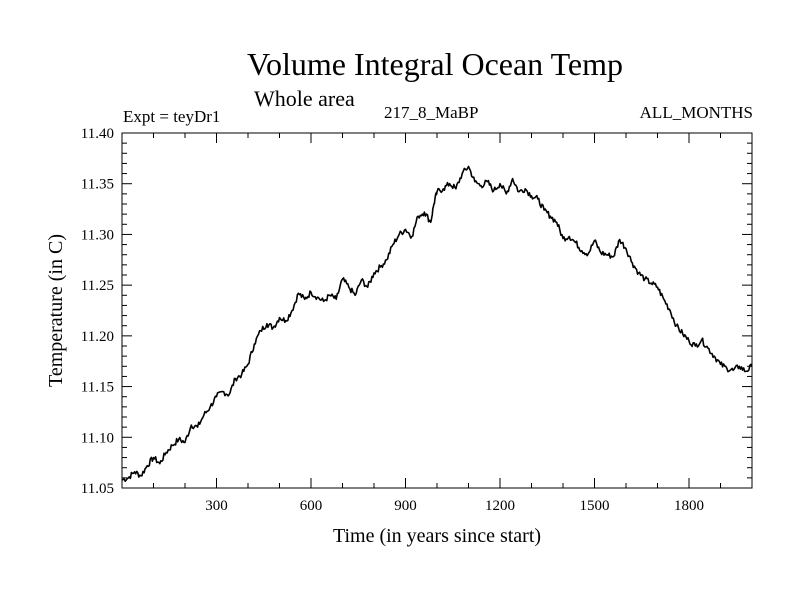  What do you see at coordinates (437, 536) in the screenshot?
I see `x-axis-label: Time (in years since start)` at bounding box center [437, 536].